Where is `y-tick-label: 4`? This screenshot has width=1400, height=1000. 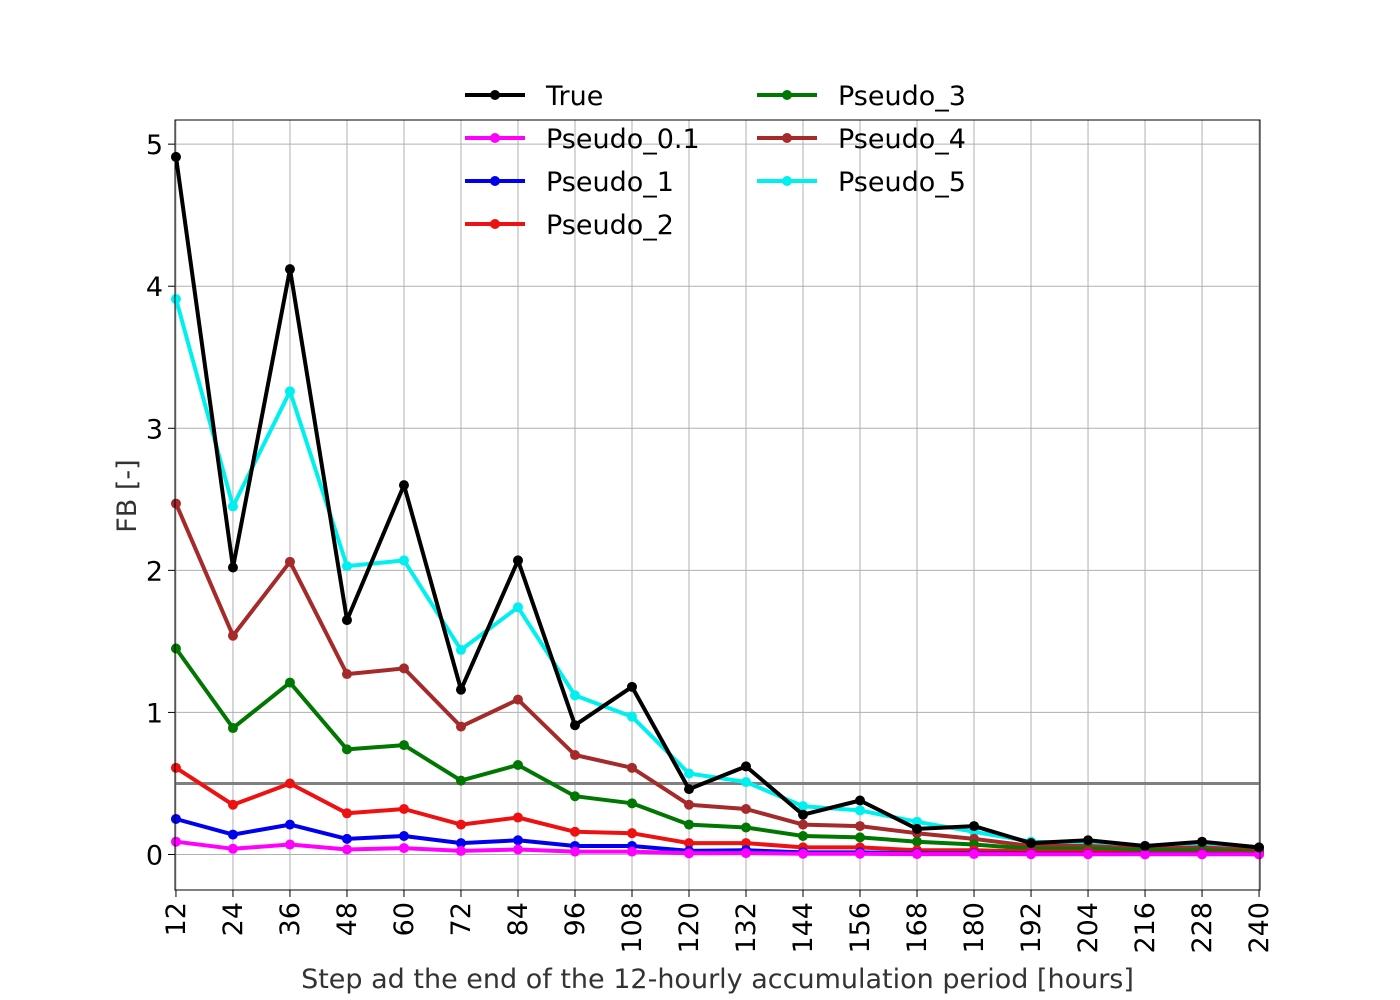
y-tick-label: 4 is located at coordinates (154, 287).